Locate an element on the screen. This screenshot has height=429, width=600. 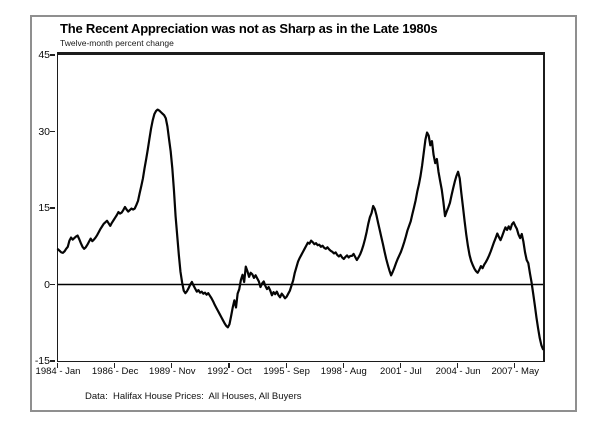
x-tick-label: 1995 - Sep is located at coordinates (286, 371).